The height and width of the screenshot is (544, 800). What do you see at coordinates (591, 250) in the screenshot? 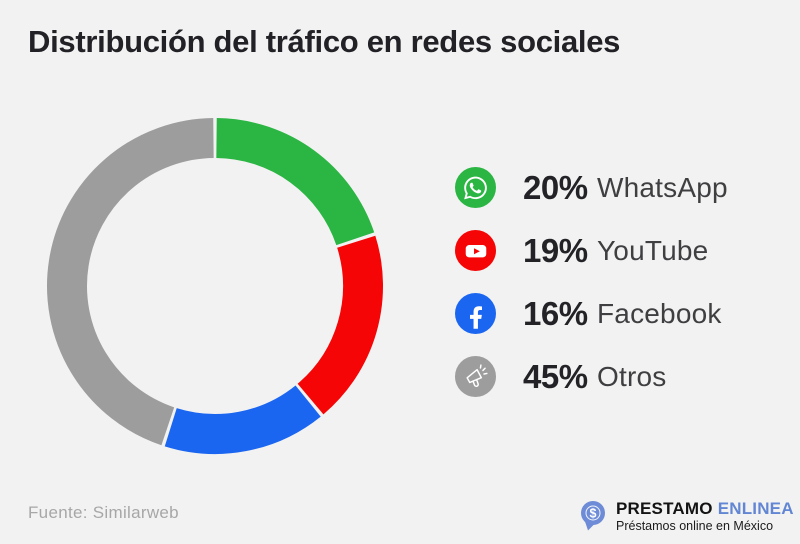
I see `legend-item-youtube: 19% YouTube` at bounding box center [591, 250].